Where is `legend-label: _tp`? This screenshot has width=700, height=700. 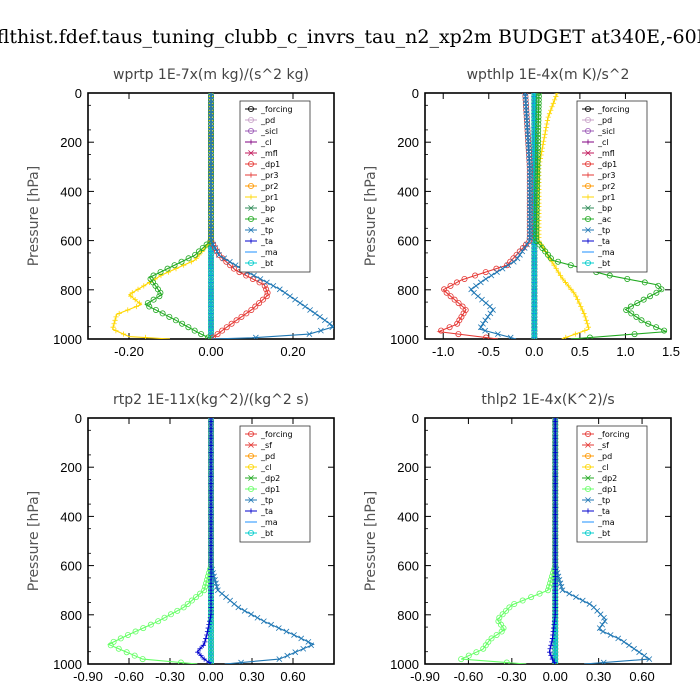 legend-label: _tp is located at coordinates (266, 230).